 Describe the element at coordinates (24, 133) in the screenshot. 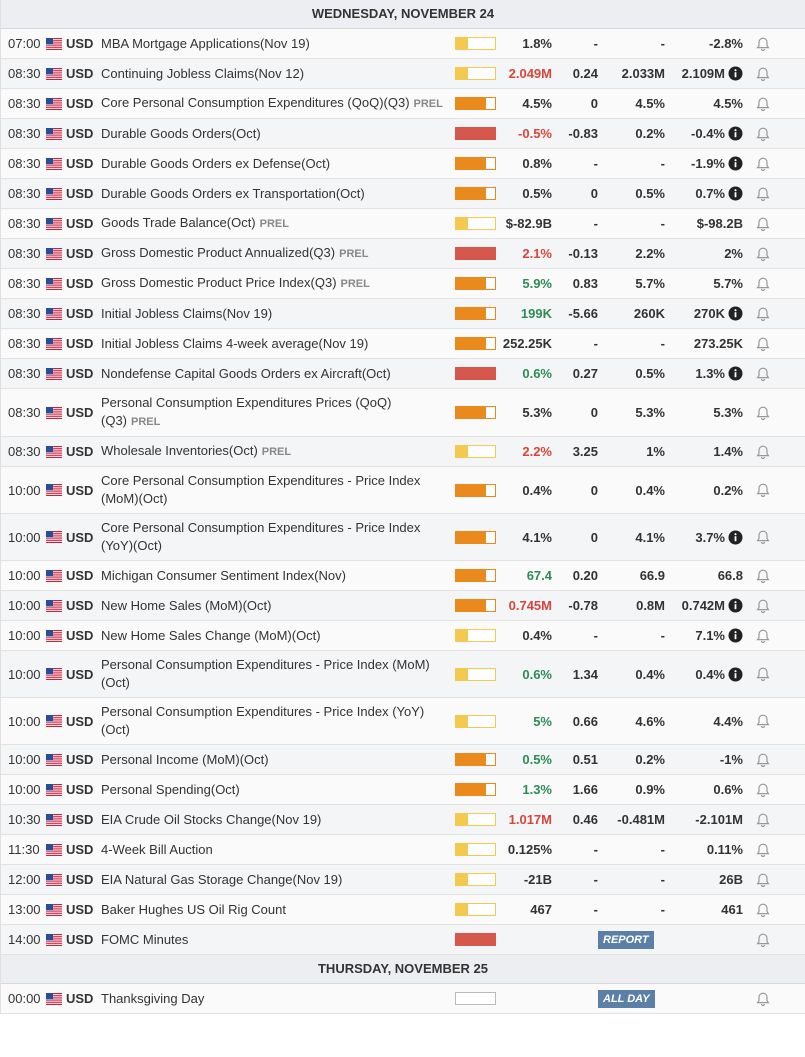

I see `event-time: 08:30` at that location.